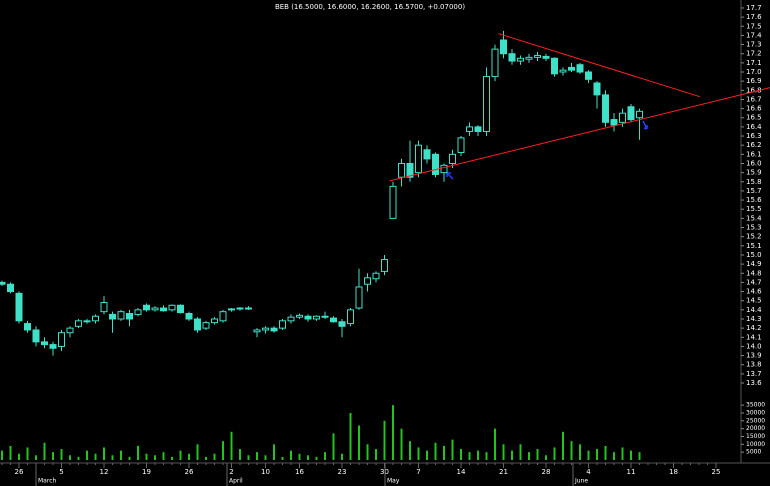  Describe the element at coordinates (754, 346) in the screenshot. I see `y-tick-label: 14.0` at that location.